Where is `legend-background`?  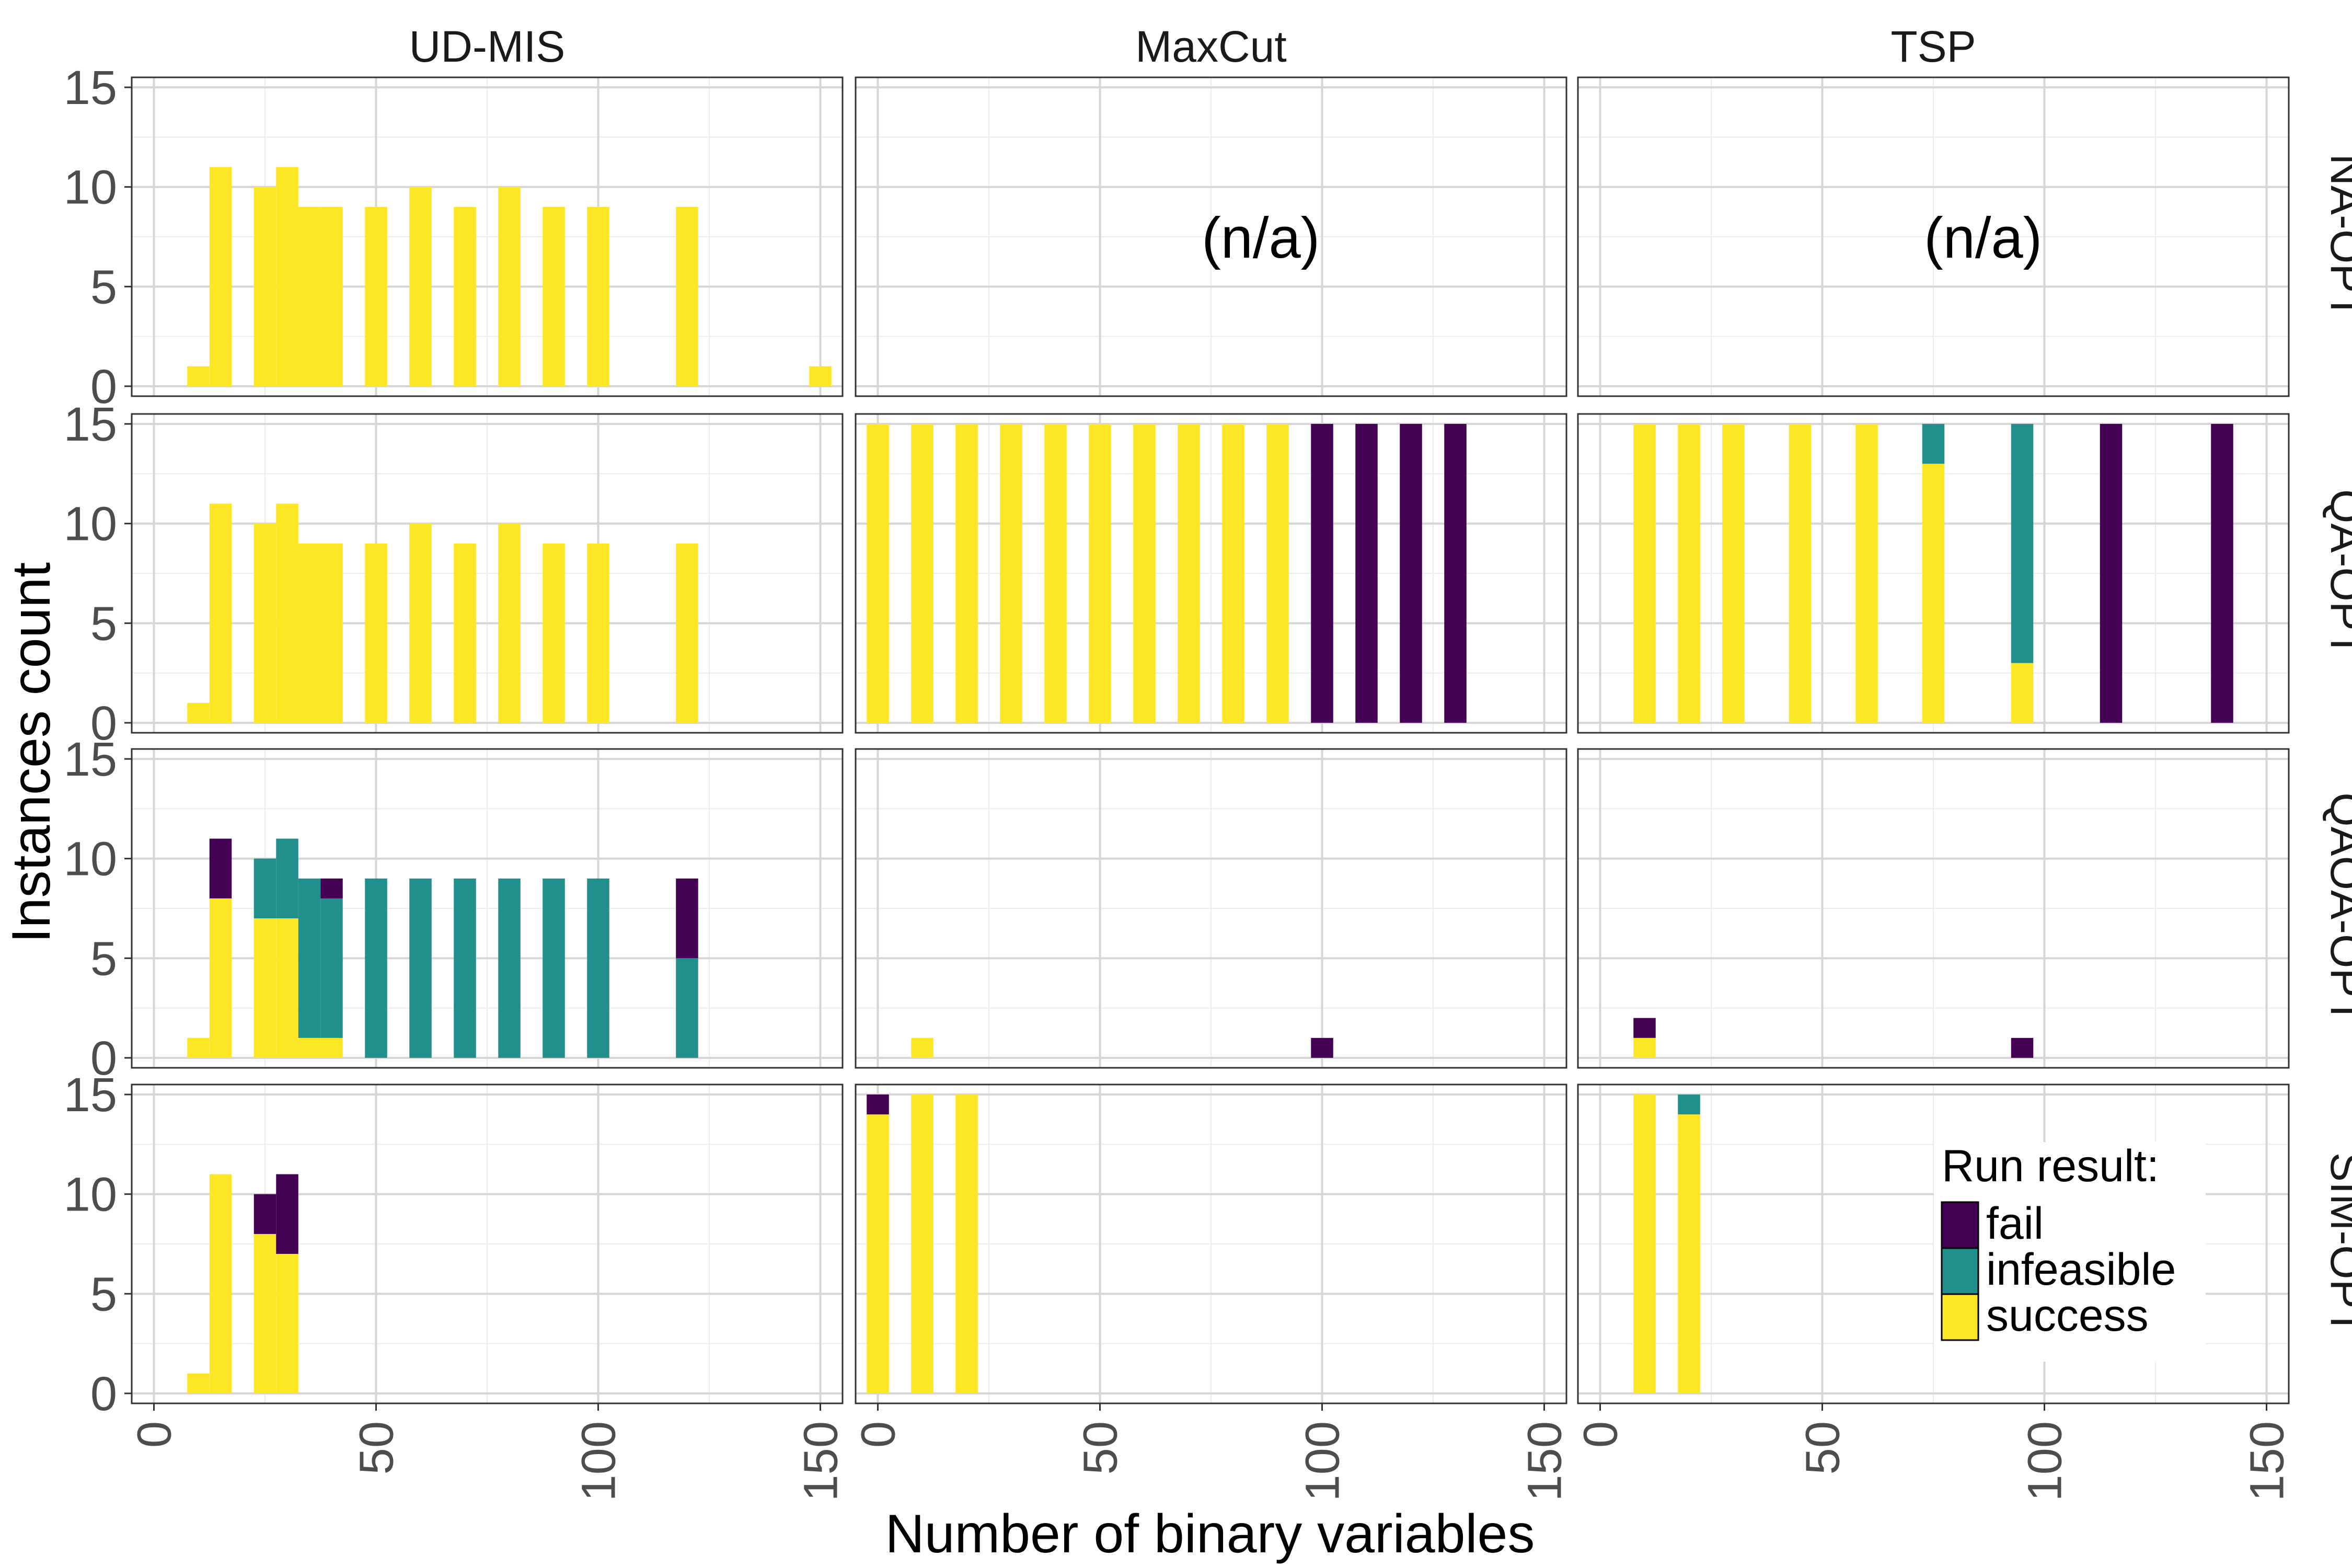
legend-background is located at coordinates (2070, 1252).